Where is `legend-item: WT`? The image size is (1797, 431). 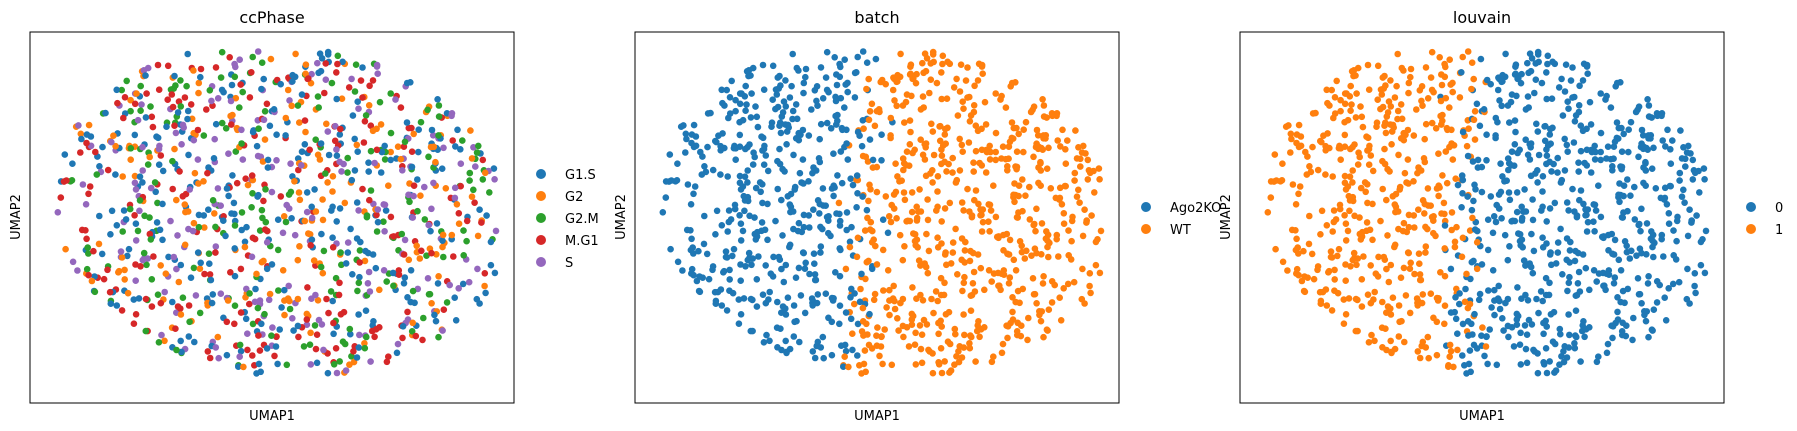
legend-item: WT is located at coordinates (1166, 230).